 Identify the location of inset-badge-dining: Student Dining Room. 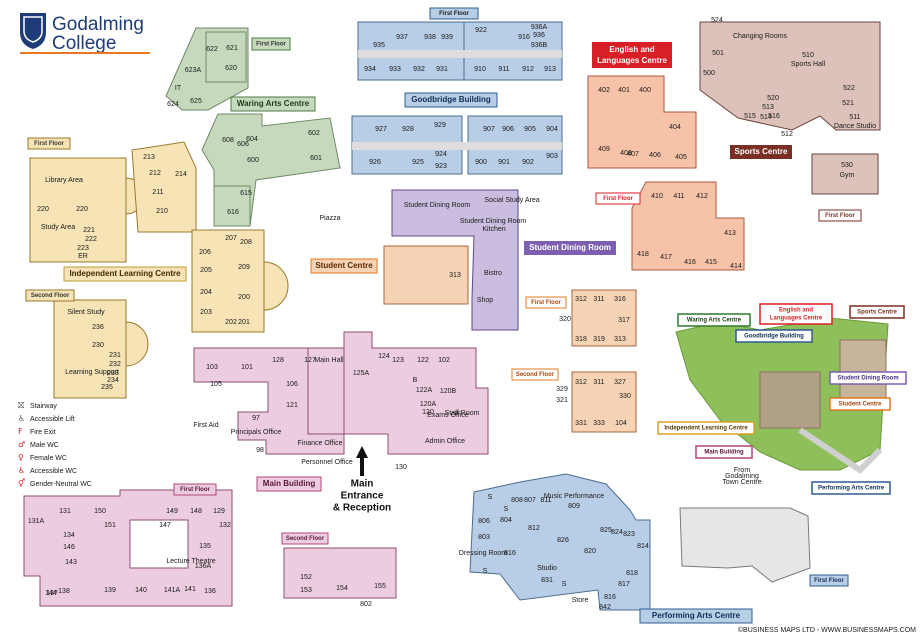
(868, 378).